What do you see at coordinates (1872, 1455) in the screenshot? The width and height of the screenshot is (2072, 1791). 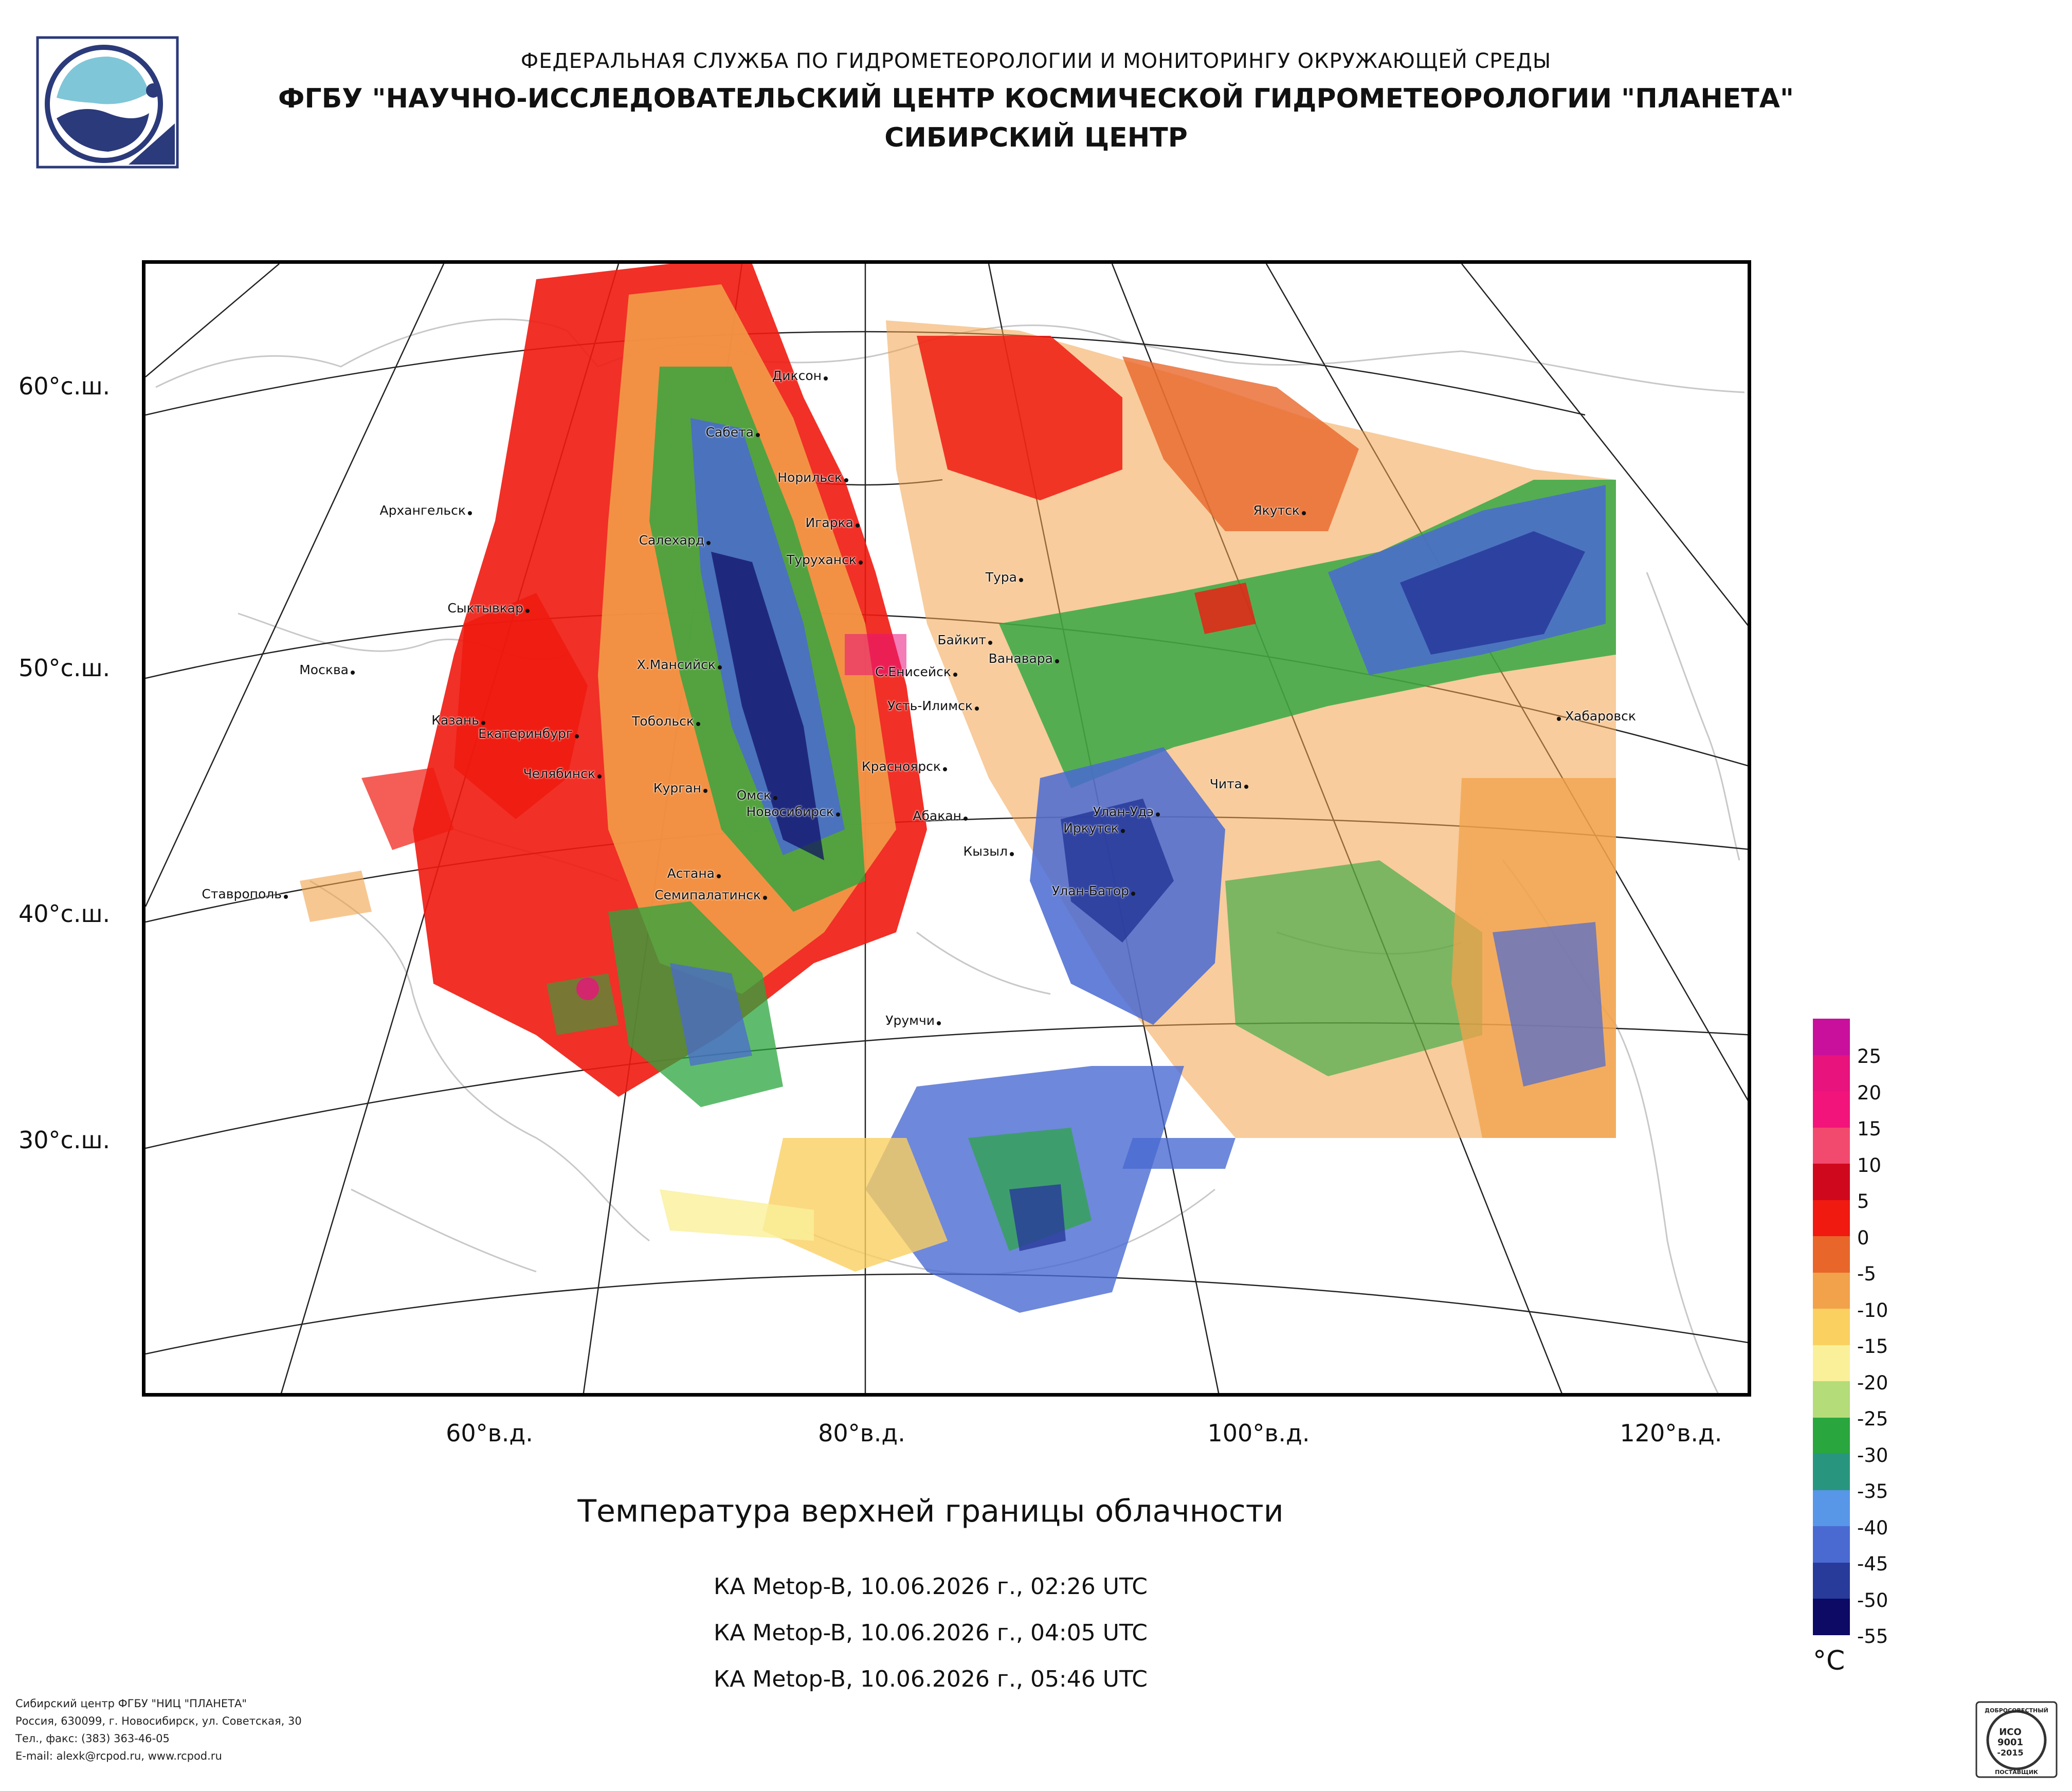 I see `legend-value: -30` at bounding box center [1872, 1455].